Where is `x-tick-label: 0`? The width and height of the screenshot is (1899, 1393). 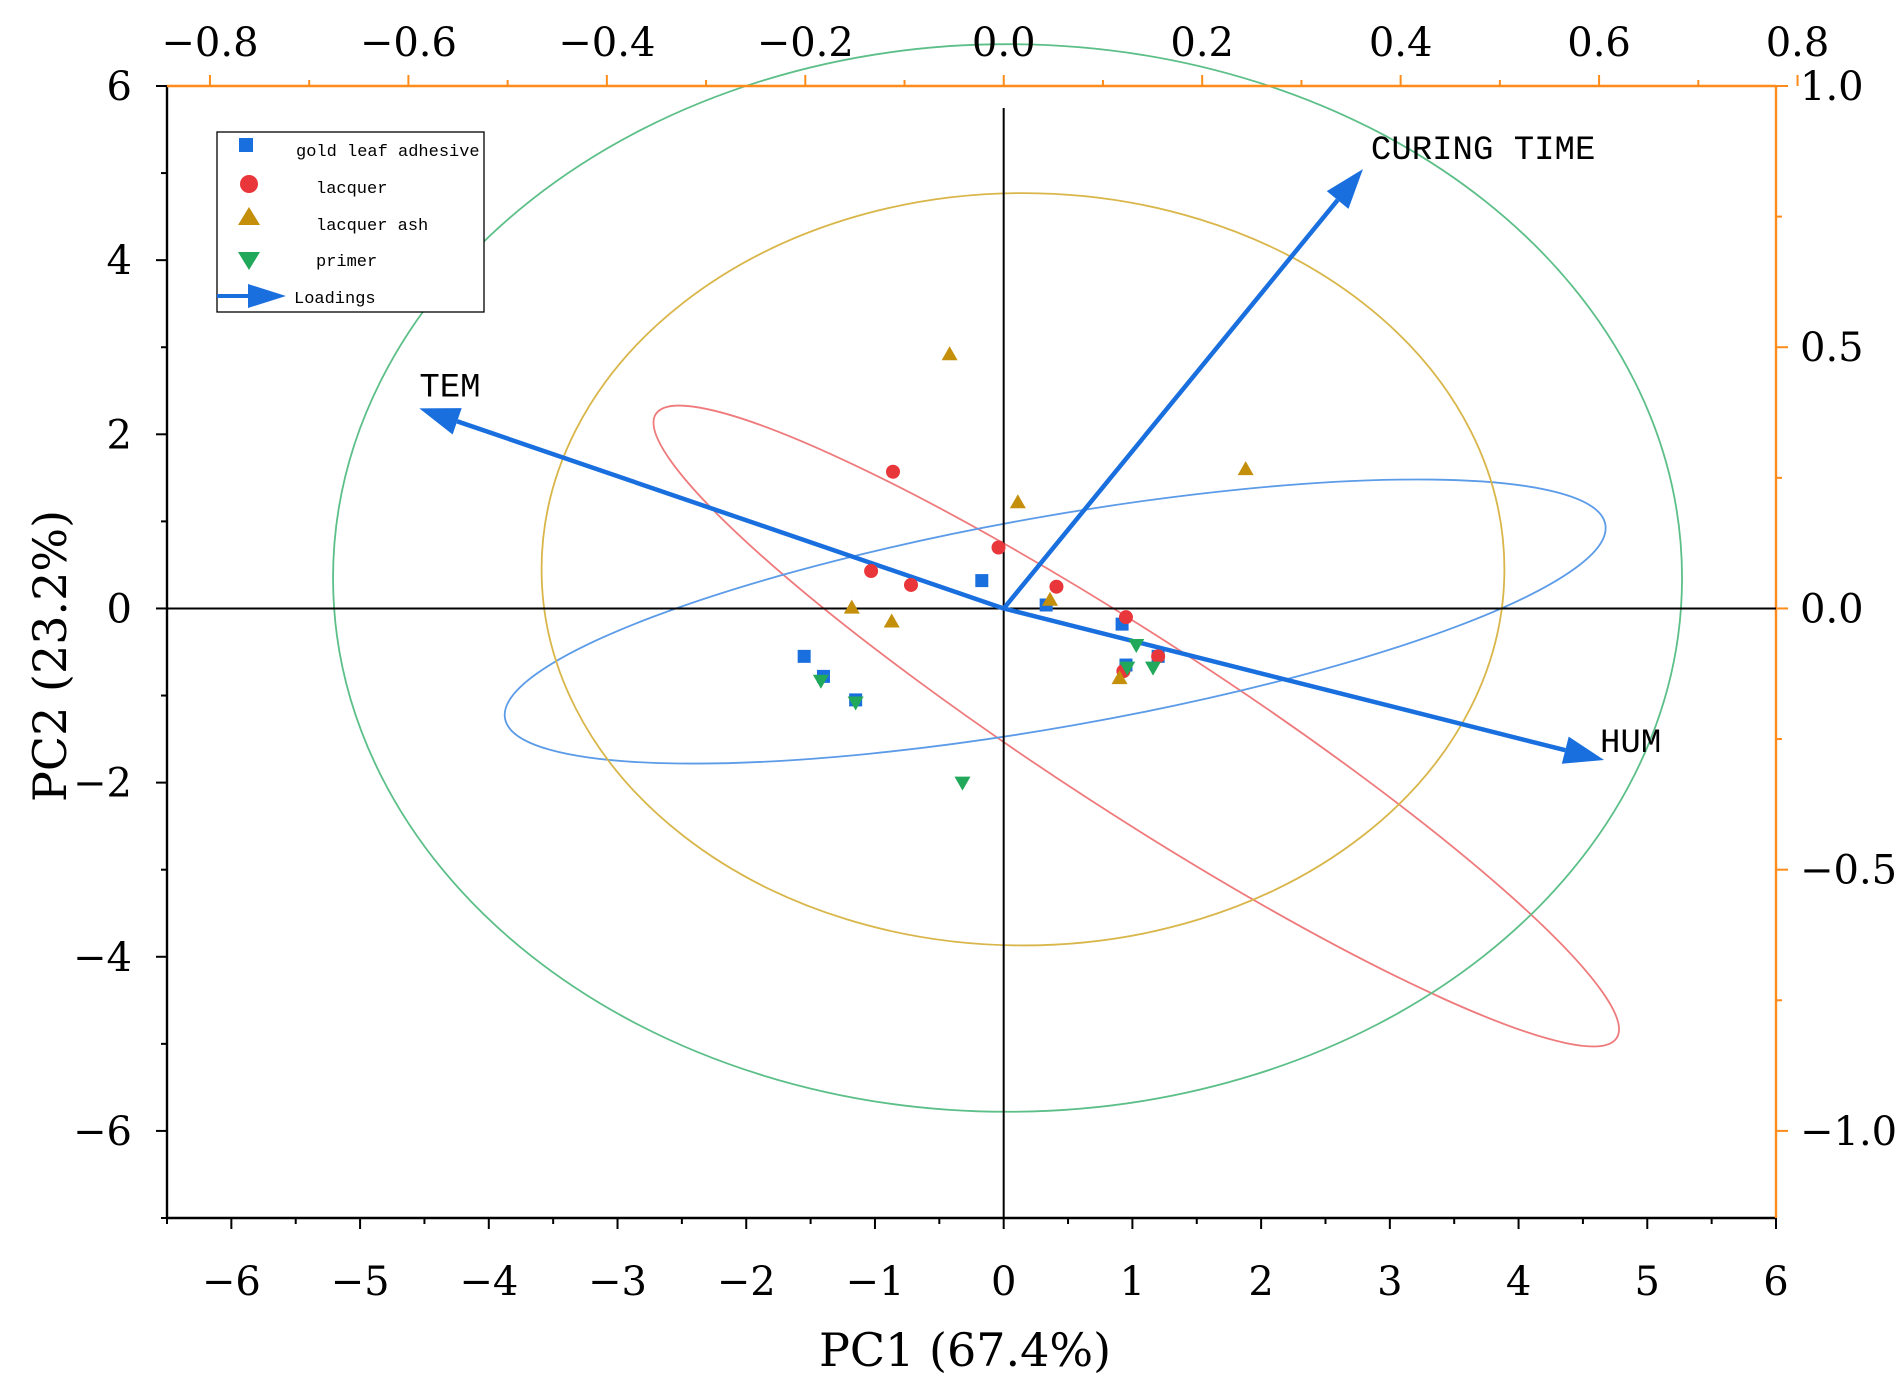
x-tick-label: 0 is located at coordinates (1003, 1282).